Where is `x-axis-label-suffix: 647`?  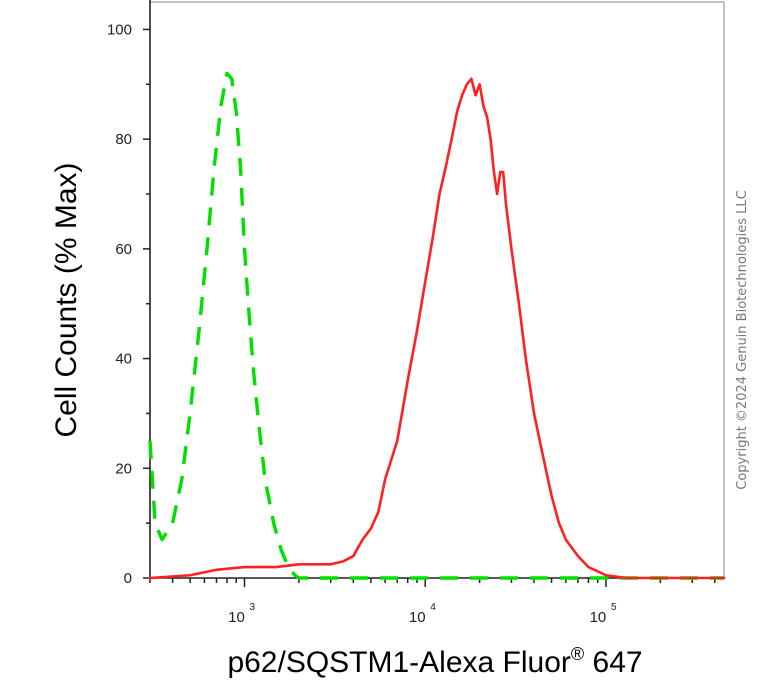 x-axis-label-suffix: 647 is located at coordinates (613, 662).